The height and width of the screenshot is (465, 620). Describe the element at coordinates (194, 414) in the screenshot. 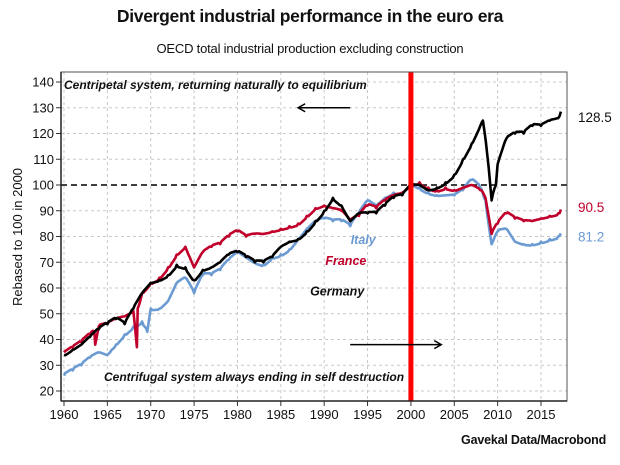

I see `x-tick-label: 1975` at that location.